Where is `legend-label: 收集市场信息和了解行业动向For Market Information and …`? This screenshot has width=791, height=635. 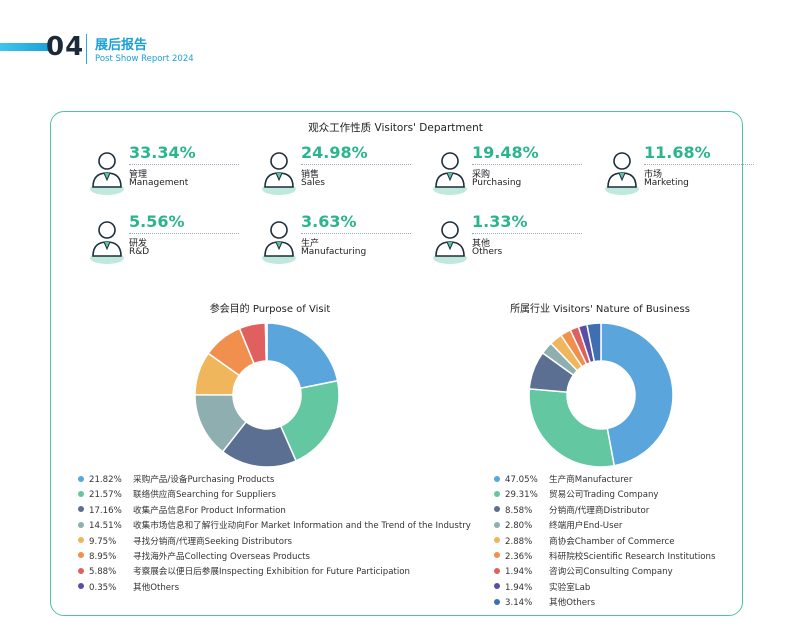
legend-label: 收集市场信息和了解行业动向For Market Information and … is located at coordinates (302, 526).